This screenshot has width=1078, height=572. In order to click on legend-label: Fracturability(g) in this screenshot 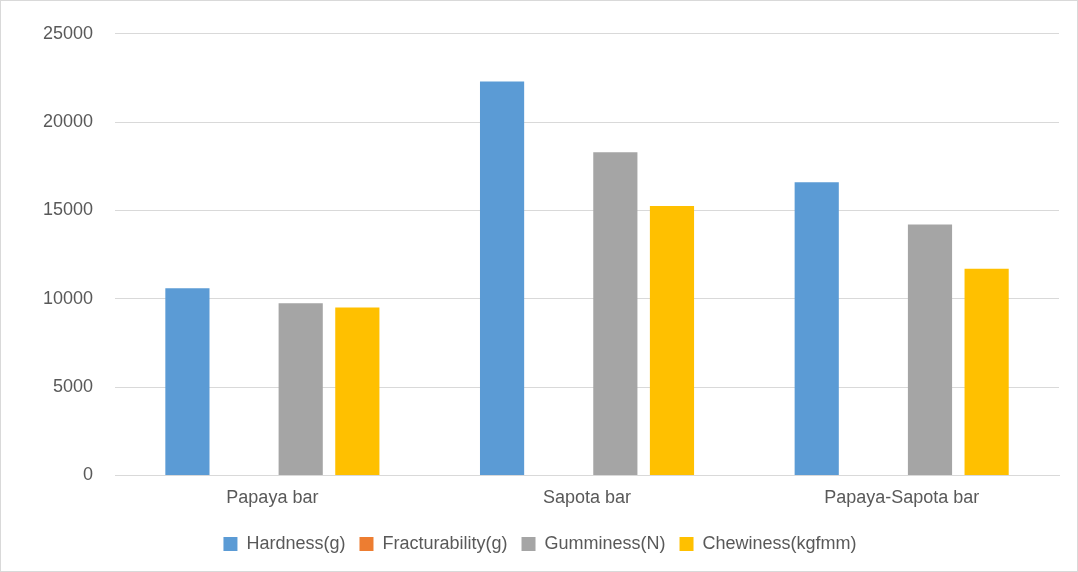, I will do `click(445, 542)`.